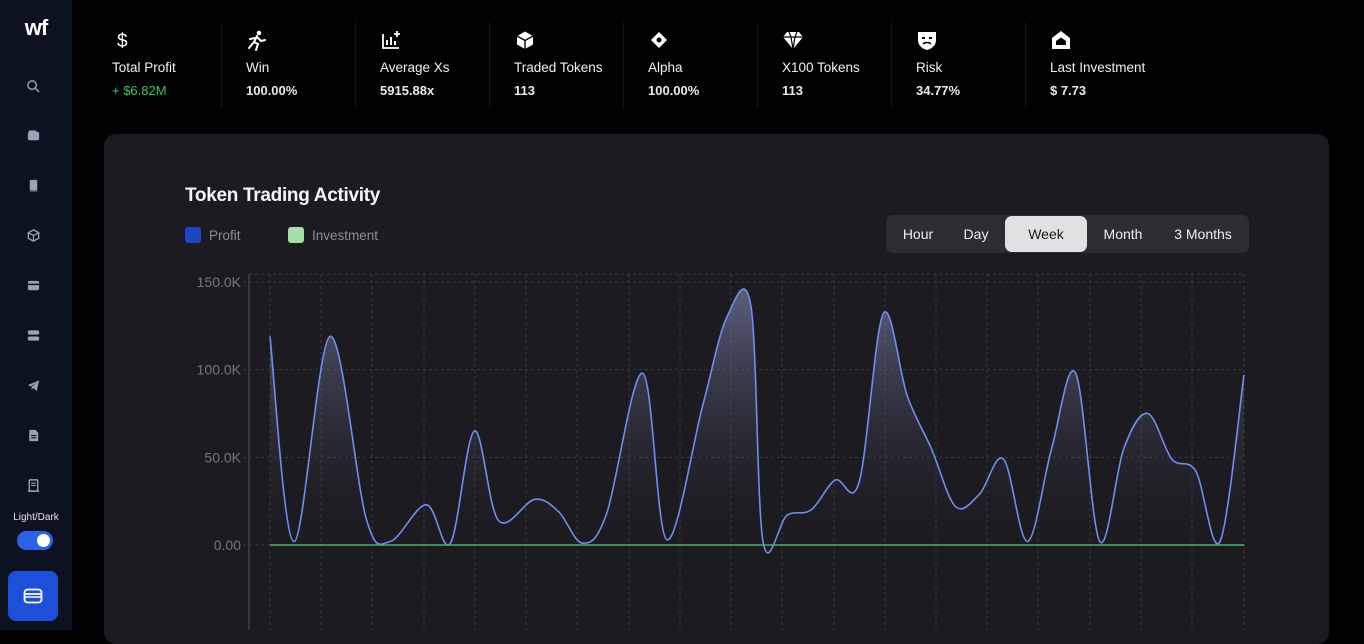 This screenshot has height=644, width=1364. I want to click on range-day-button: Day, so click(976, 234).